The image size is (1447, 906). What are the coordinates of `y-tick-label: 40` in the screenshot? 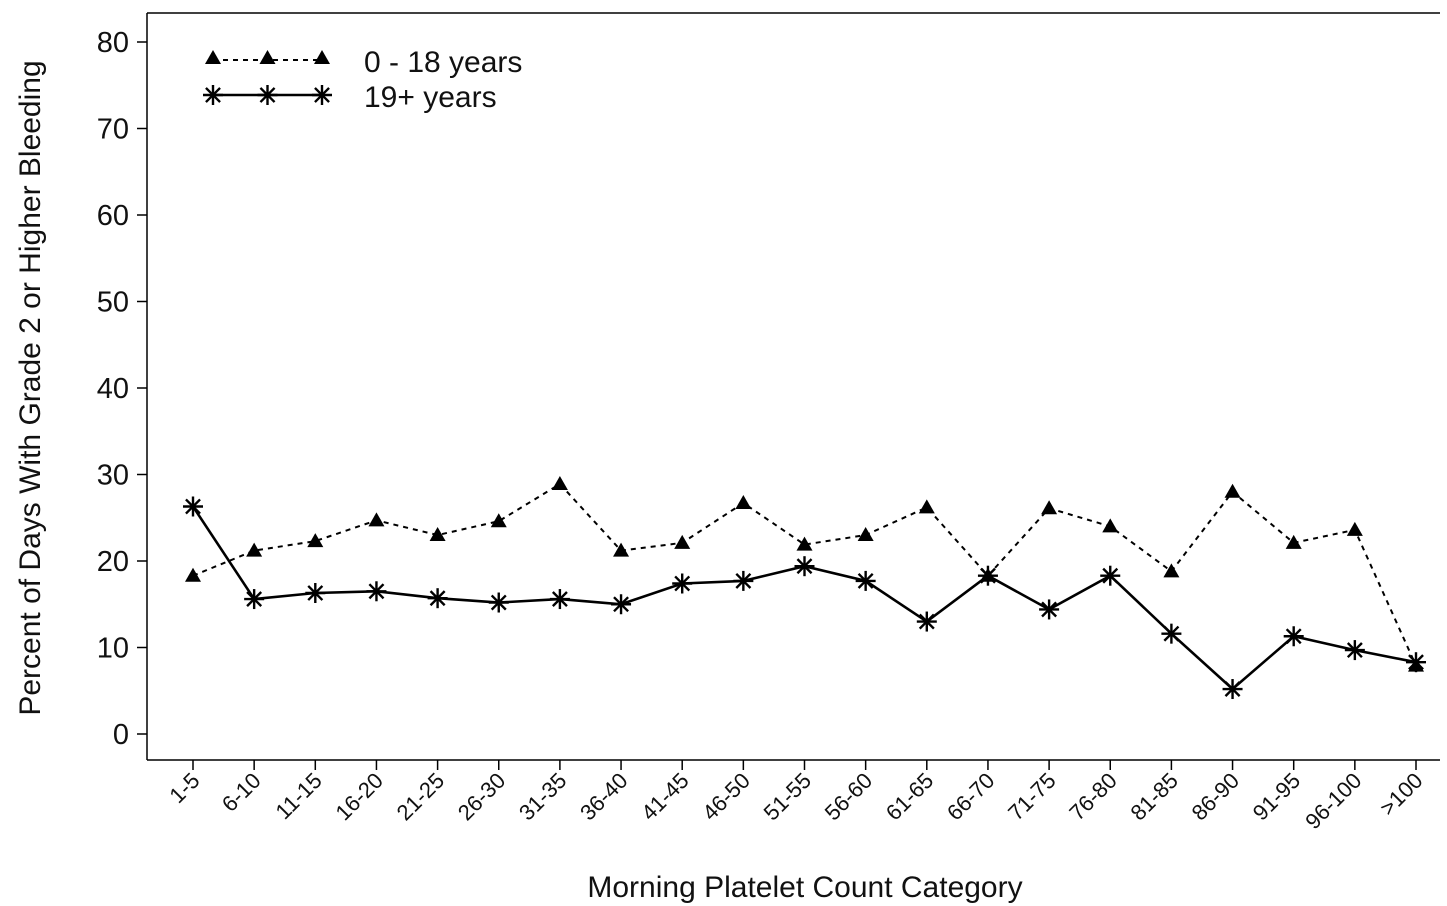 It's located at (113, 389).